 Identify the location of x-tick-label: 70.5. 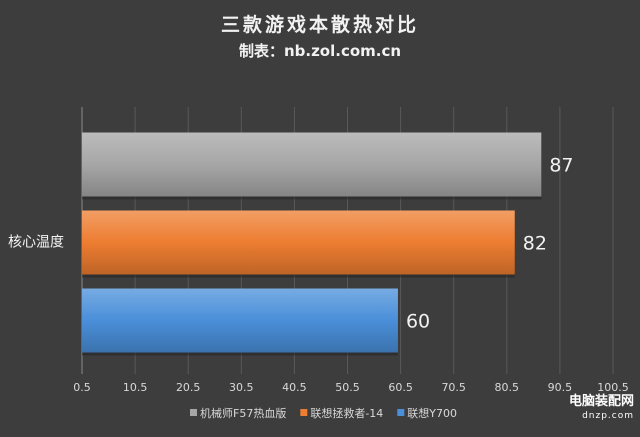
(453, 387).